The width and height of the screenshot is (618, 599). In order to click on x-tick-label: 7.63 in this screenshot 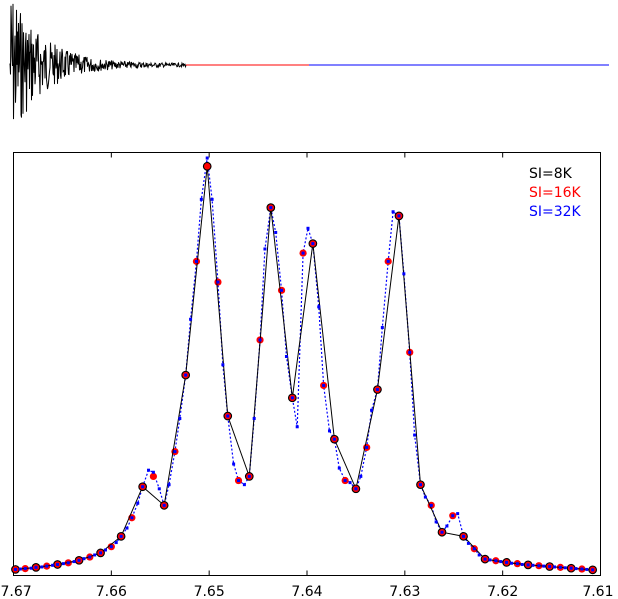, I will do `click(404, 591)`.